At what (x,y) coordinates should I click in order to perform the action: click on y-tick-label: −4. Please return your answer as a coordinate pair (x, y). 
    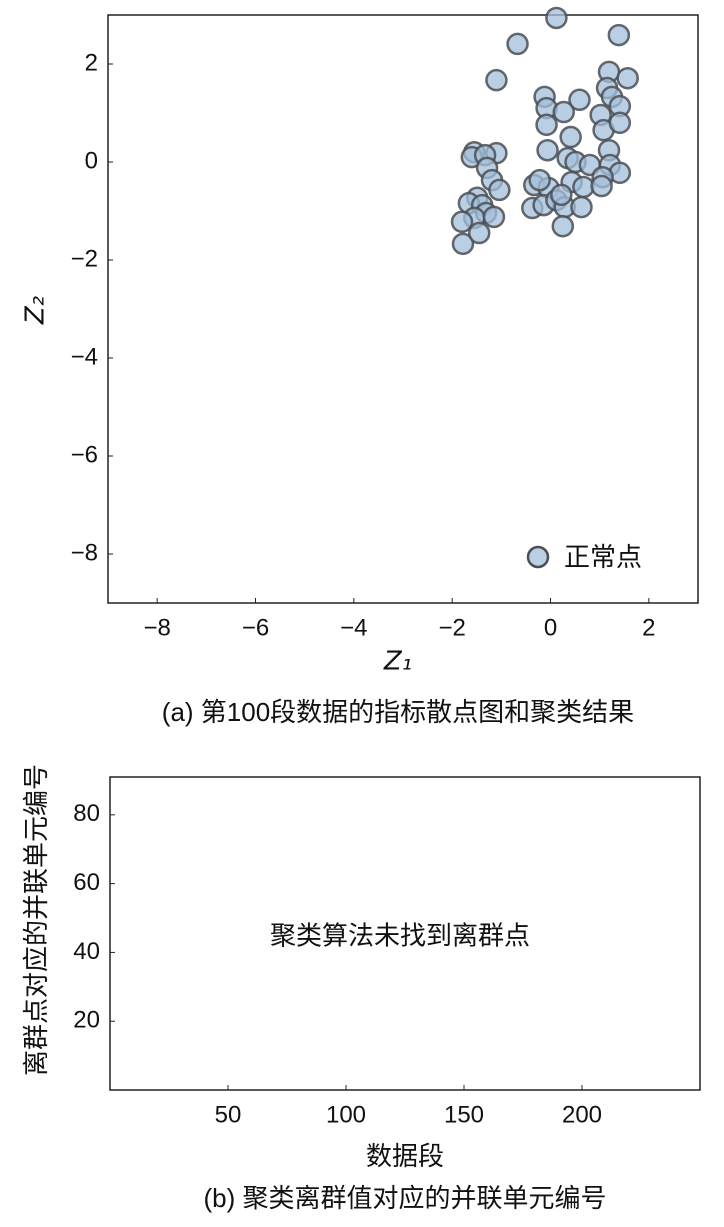
    Looking at the image, I should click on (84, 356).